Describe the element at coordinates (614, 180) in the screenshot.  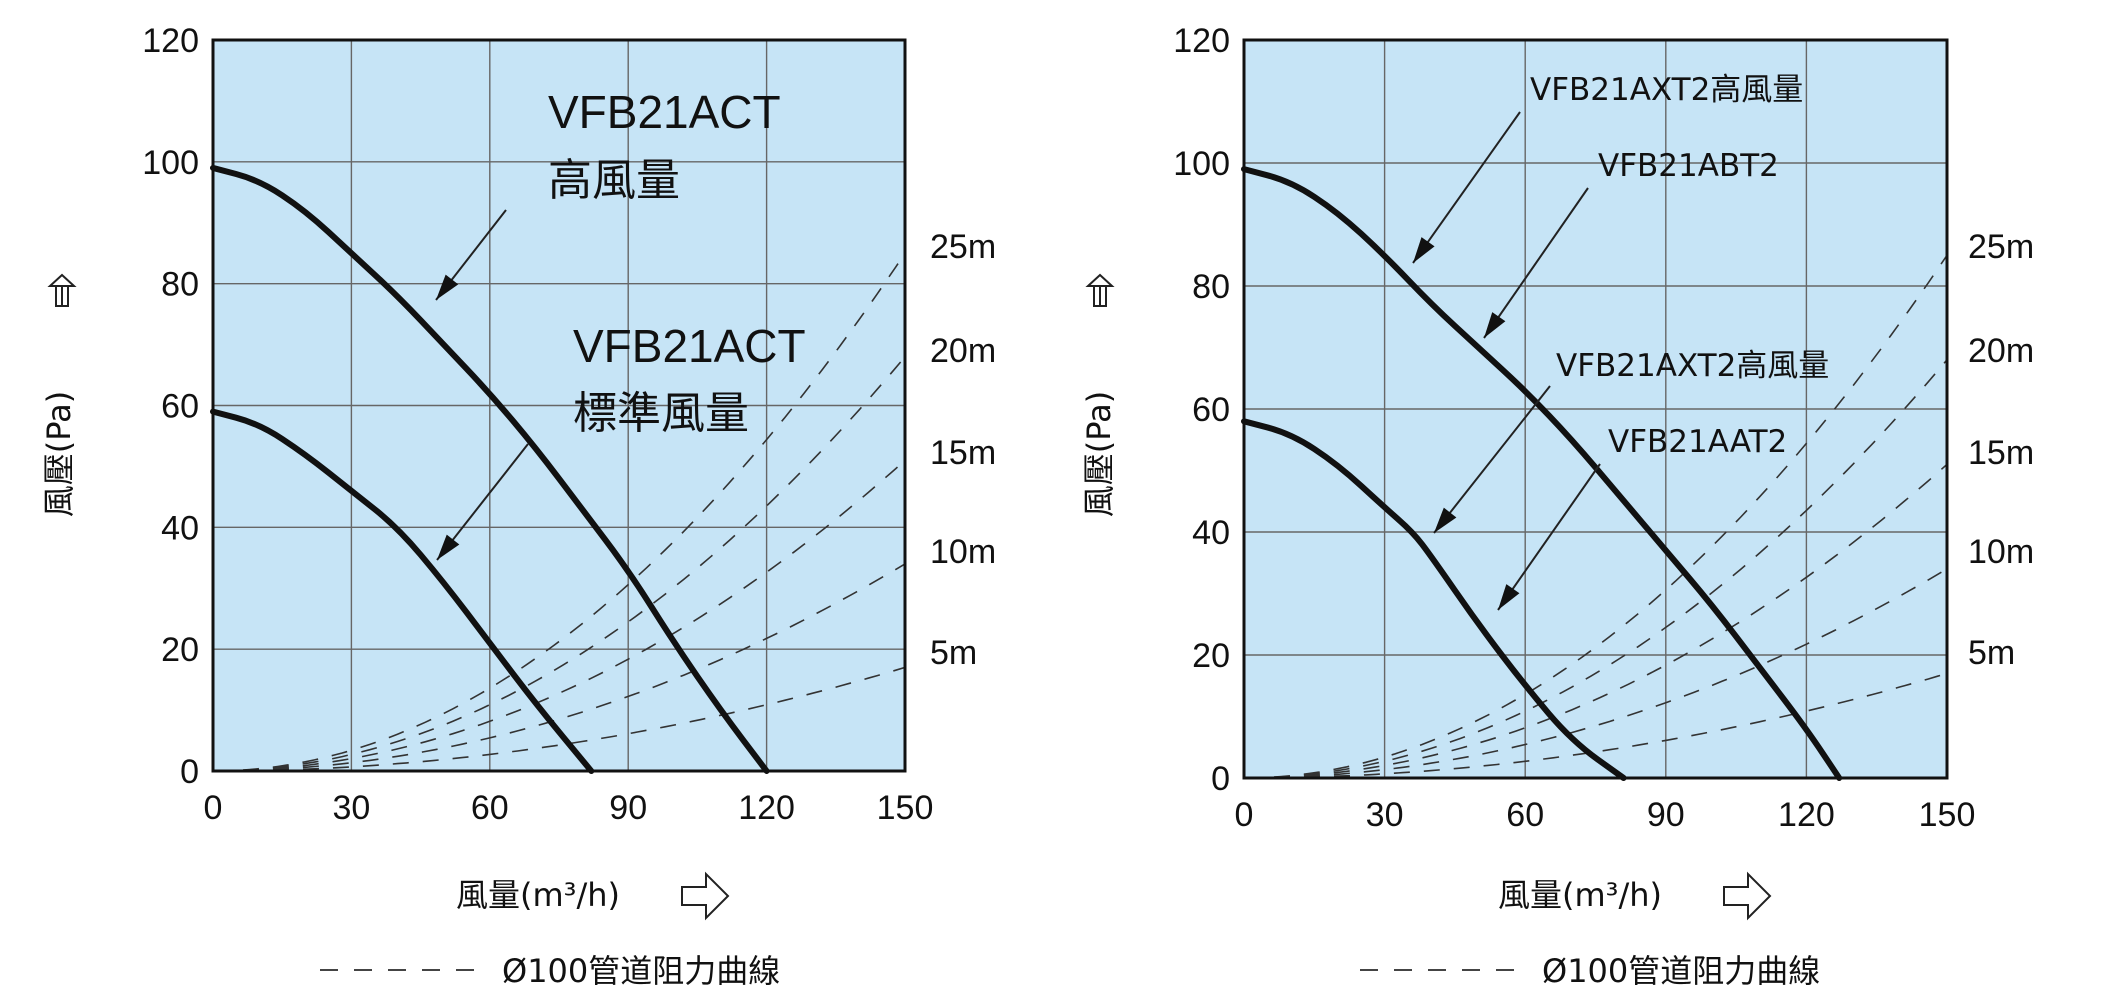
I see `left-ann-1-line-2: 高風量` at that location.